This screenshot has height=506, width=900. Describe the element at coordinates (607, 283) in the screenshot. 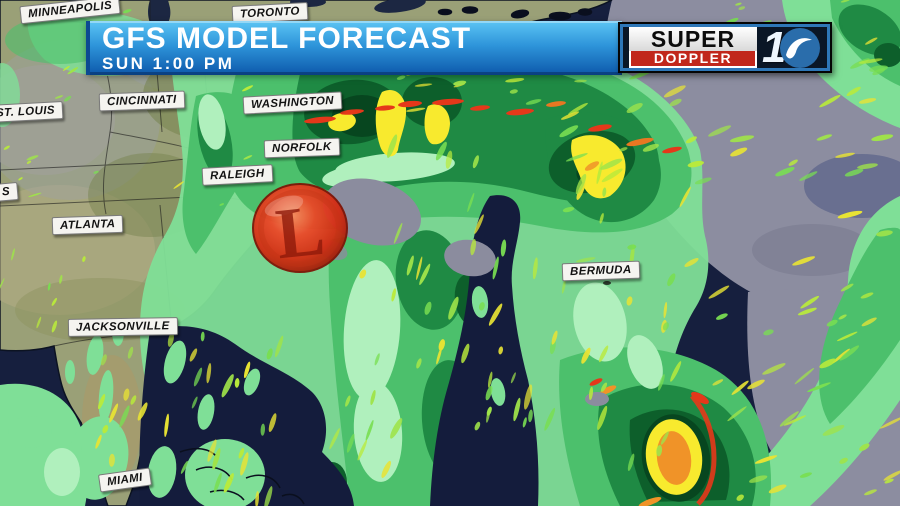

I see `bermuda-island` at that location.